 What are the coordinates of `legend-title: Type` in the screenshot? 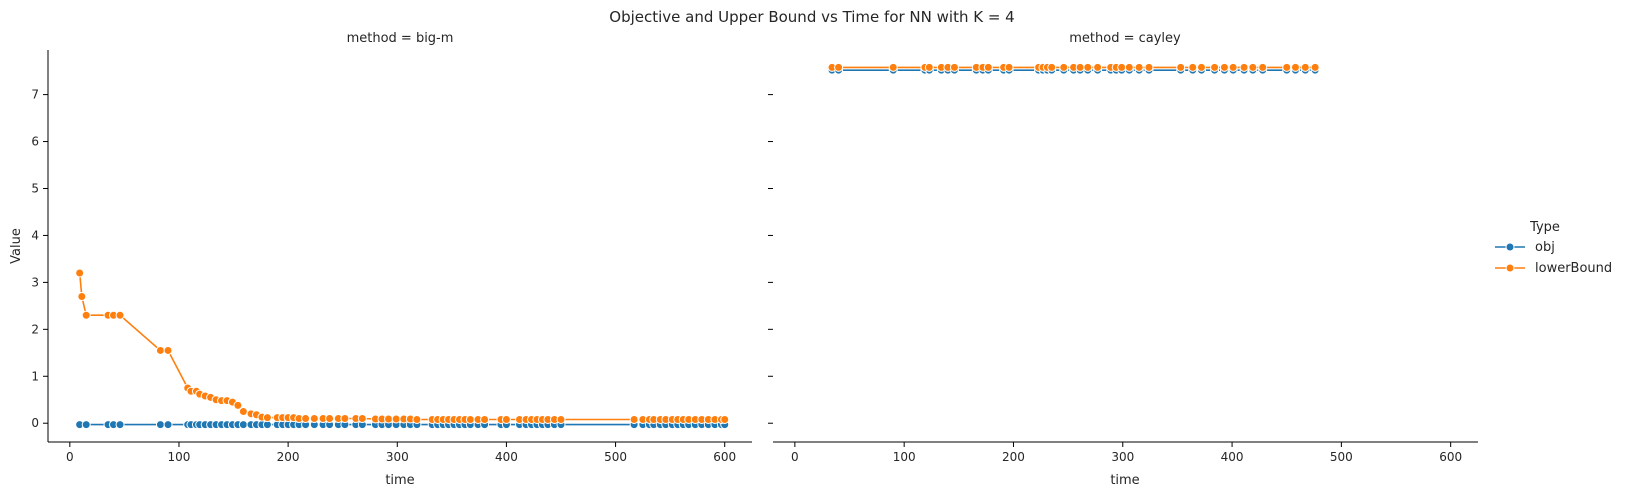 It's located at (1544, 227).